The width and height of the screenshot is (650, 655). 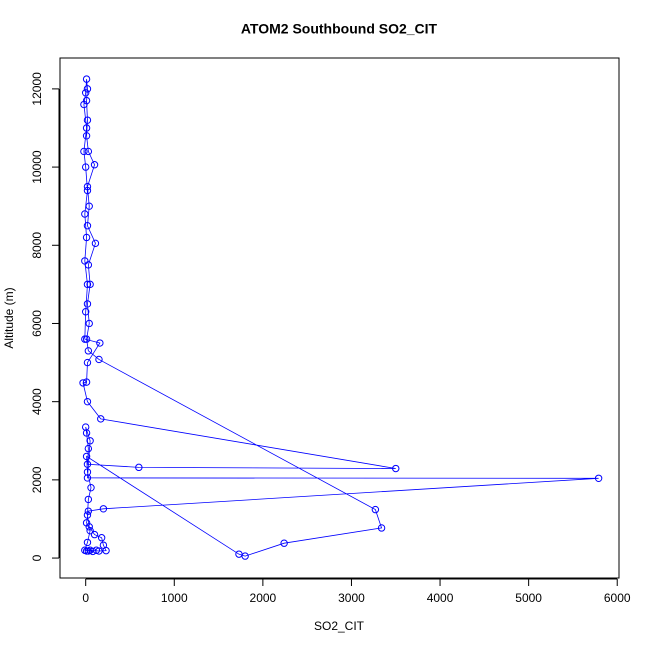 What do you see at coordinates (339, 29) in the screenshot?
I see `chart-title: ATOM2 Southbound SO2_CIT` at bounding box center [339, 29].